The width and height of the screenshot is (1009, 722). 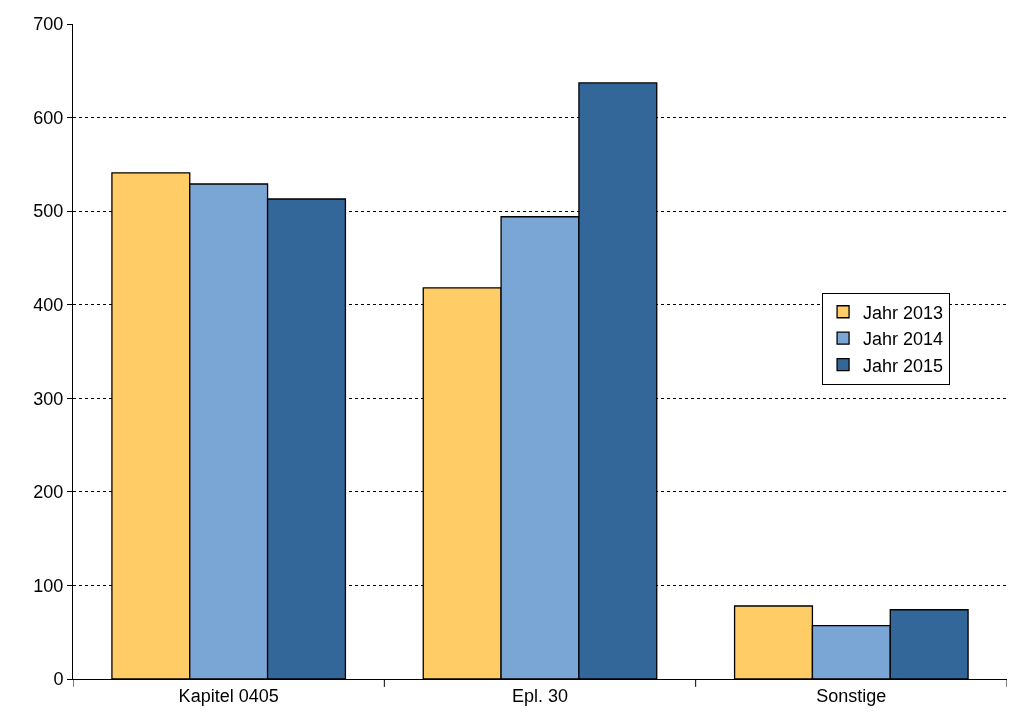 I want to click on legend-label: Jahr 2013, so click(x=903, y=312).